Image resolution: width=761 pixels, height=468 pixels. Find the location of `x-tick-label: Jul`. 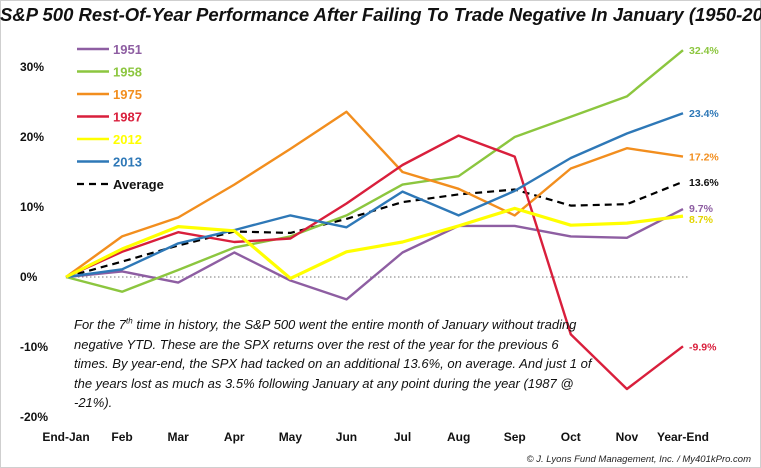

x-tick-label: Jul is located at coordinates (402, 437).